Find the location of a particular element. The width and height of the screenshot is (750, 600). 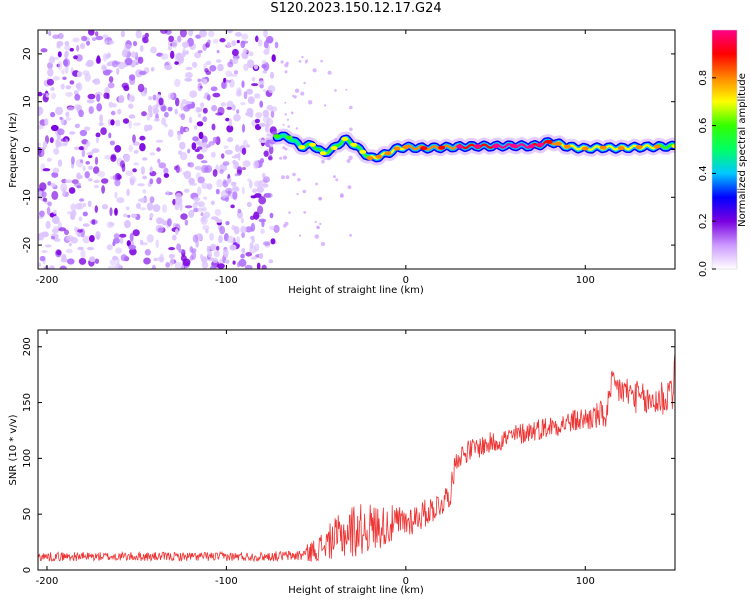

x-tick-label: -200 is located at coordinates (47, 581).